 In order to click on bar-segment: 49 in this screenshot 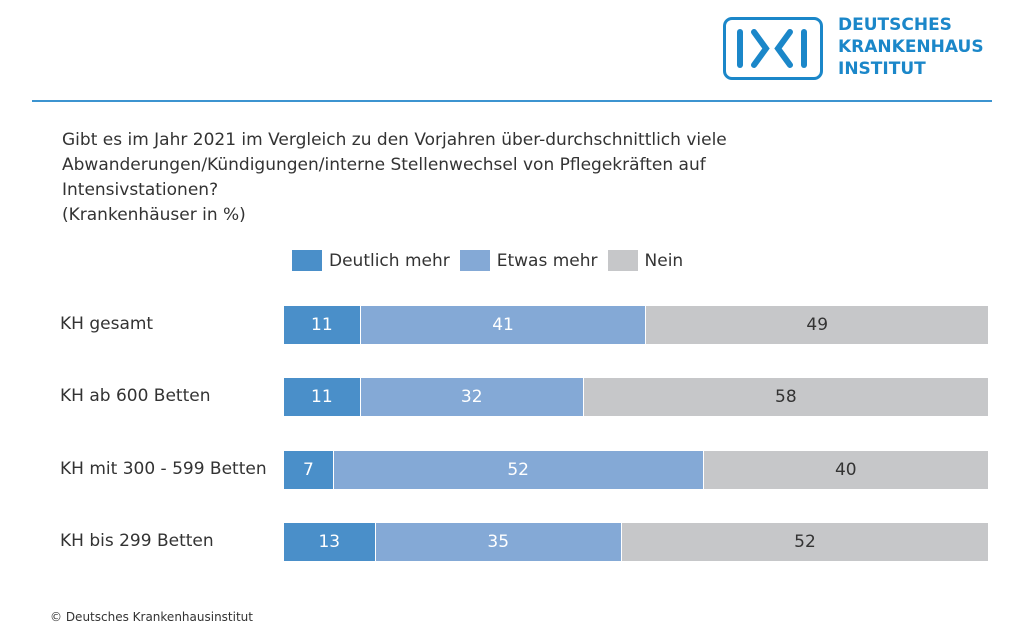, I will do `click(817, 325)`.